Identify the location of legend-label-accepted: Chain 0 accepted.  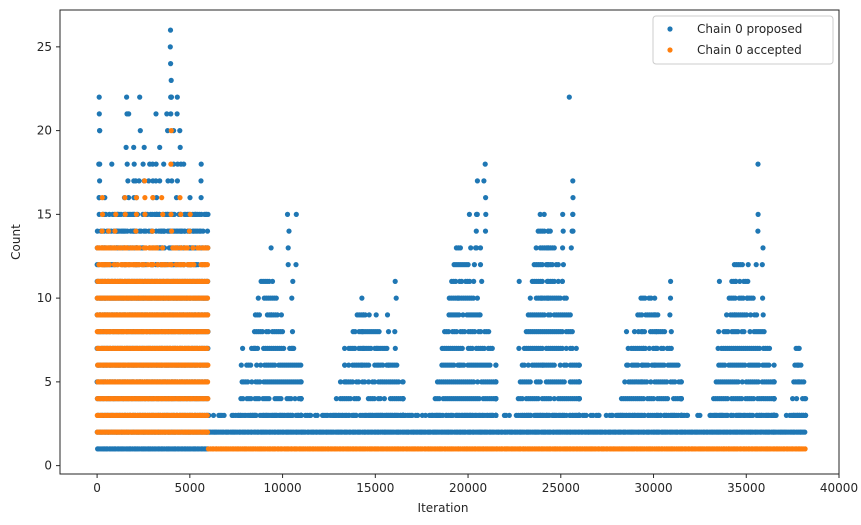
(749, 50).